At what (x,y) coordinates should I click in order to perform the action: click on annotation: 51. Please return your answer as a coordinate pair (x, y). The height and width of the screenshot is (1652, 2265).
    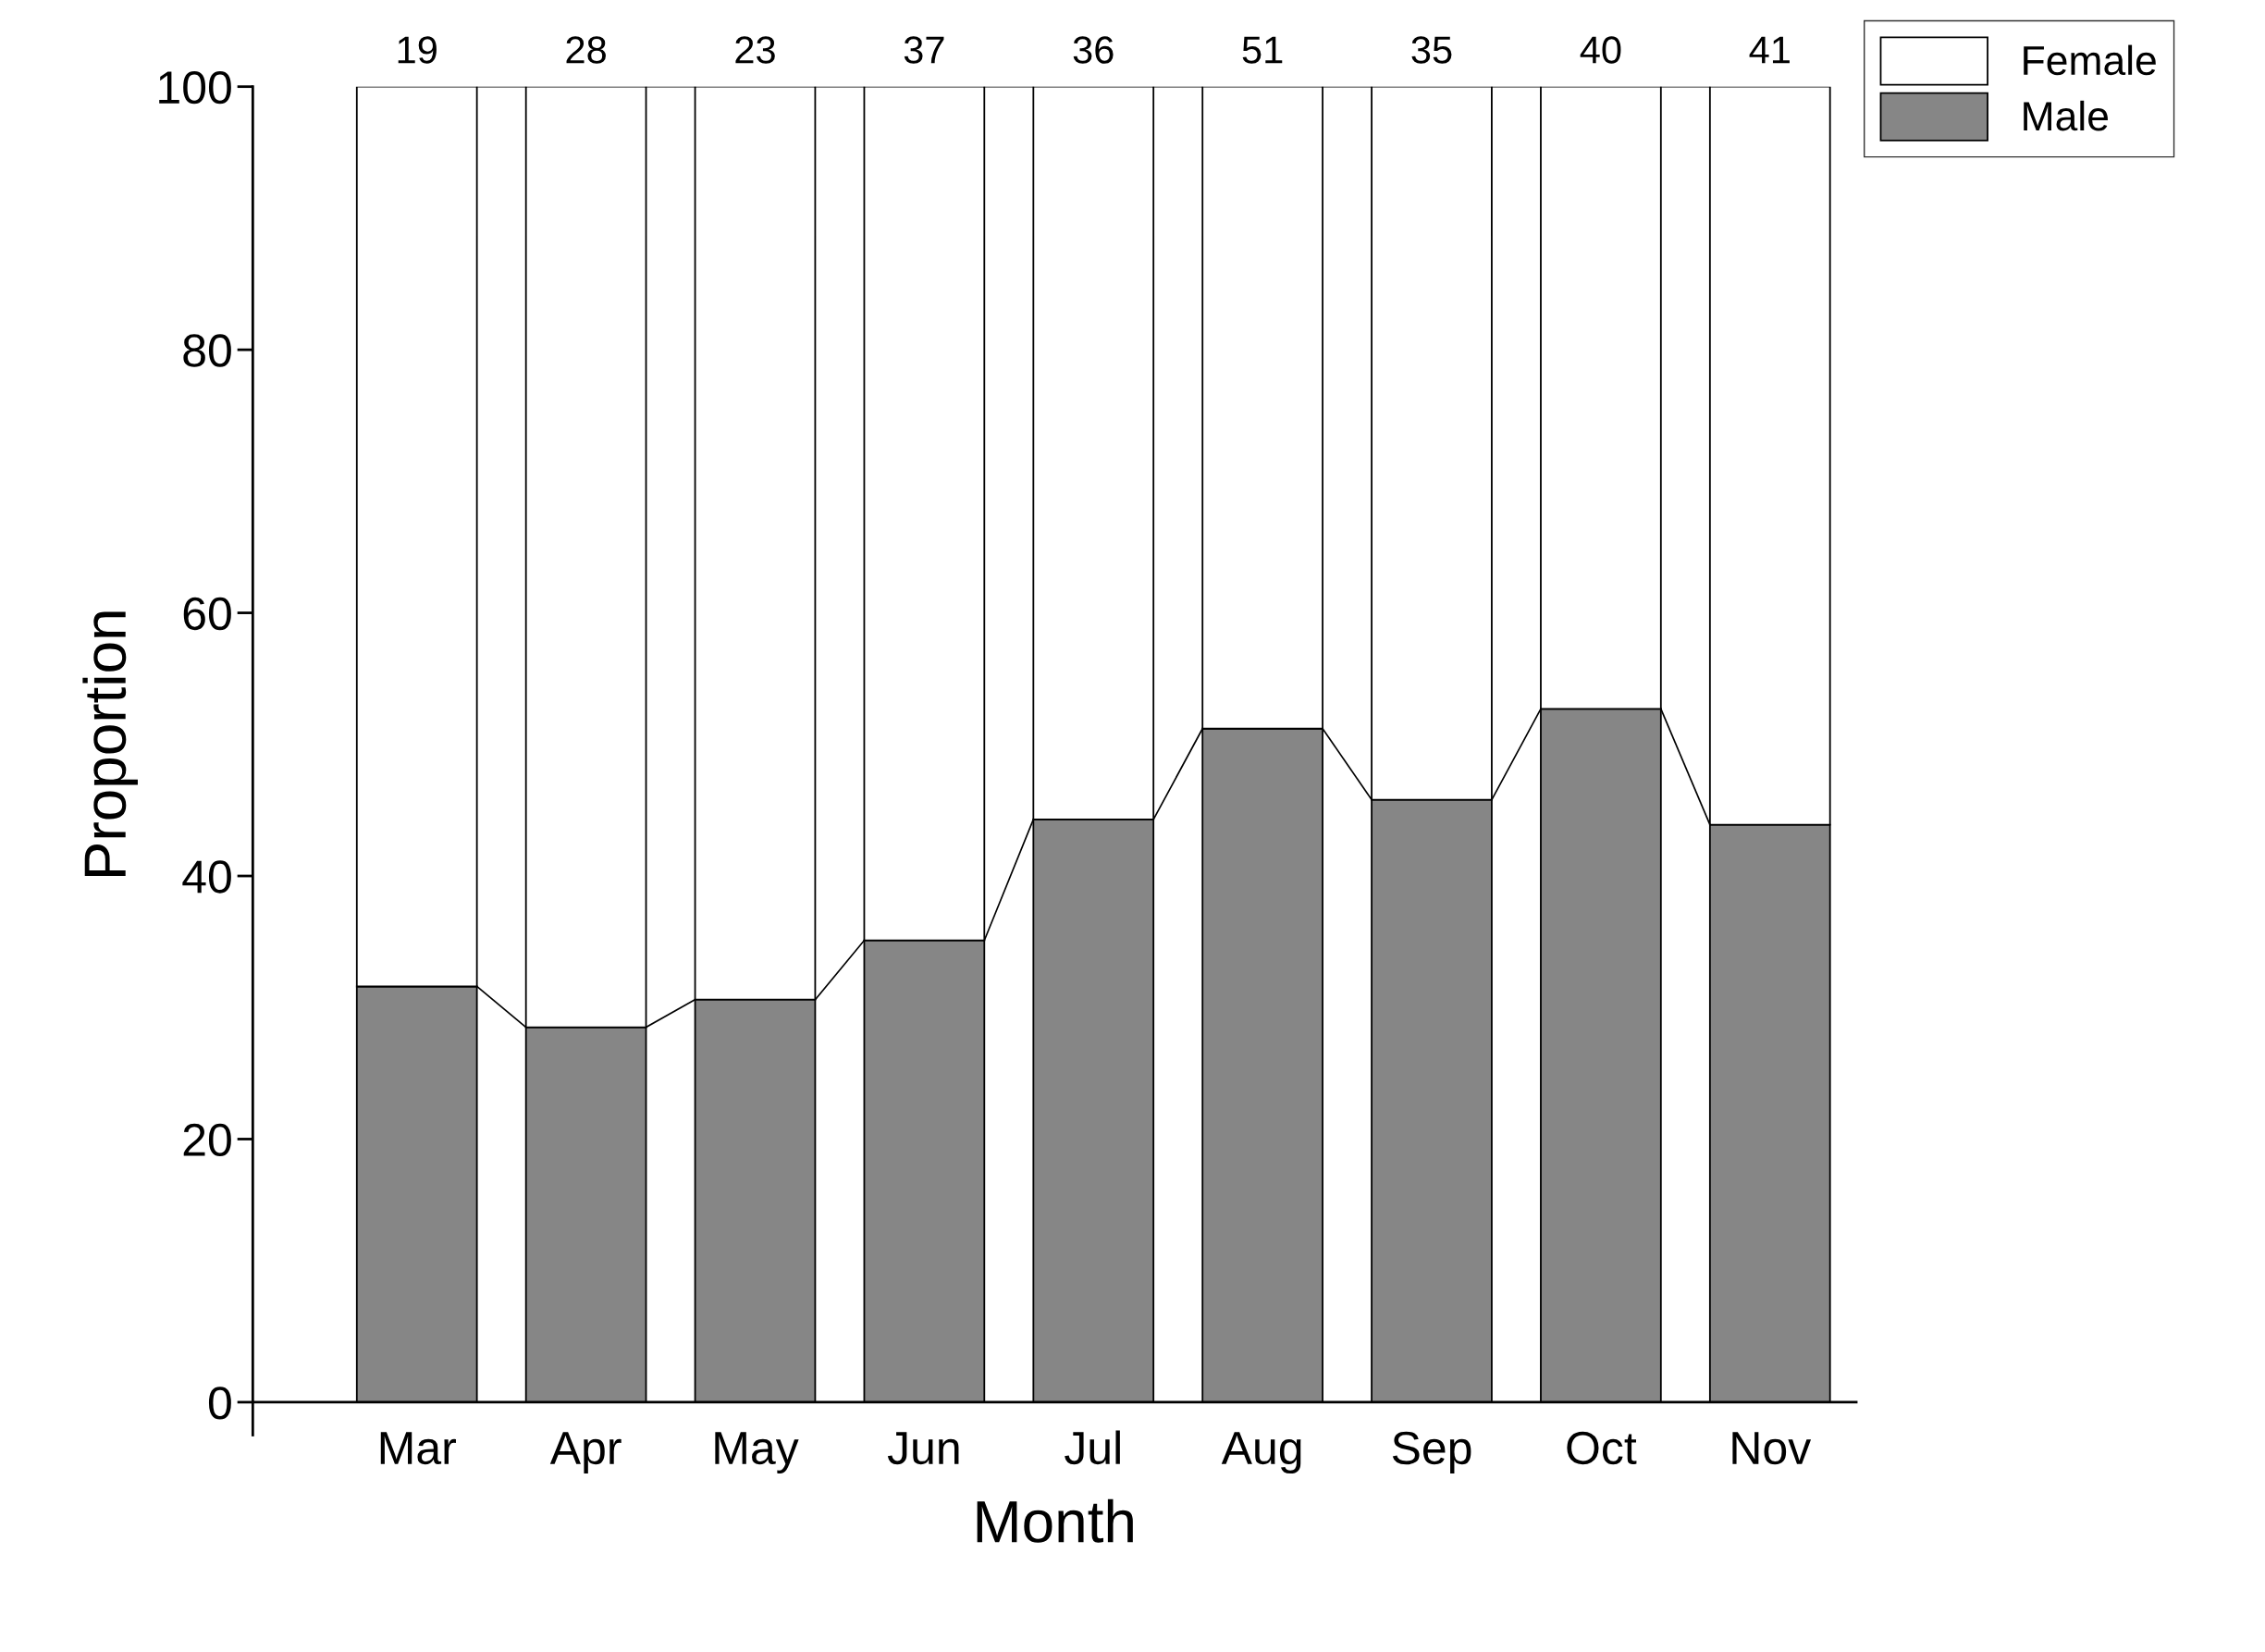
    Looking at the image, I should click on (1262, 50).